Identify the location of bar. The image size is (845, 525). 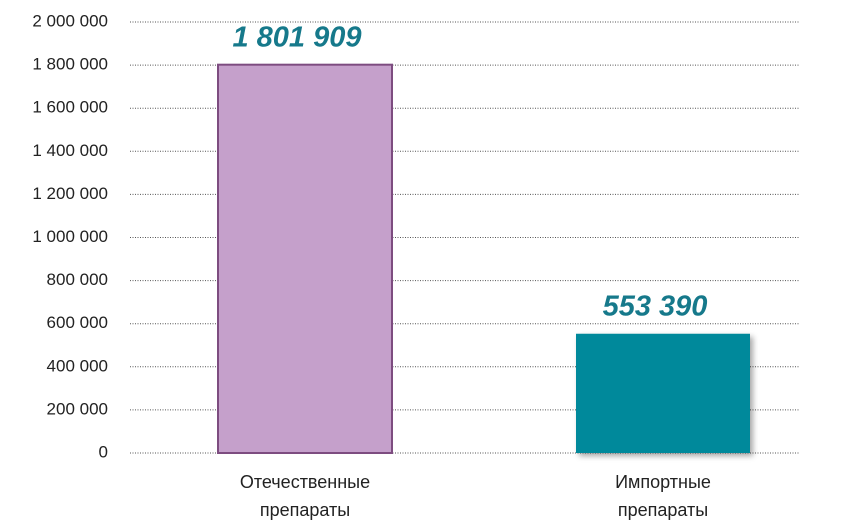
(663, 393).